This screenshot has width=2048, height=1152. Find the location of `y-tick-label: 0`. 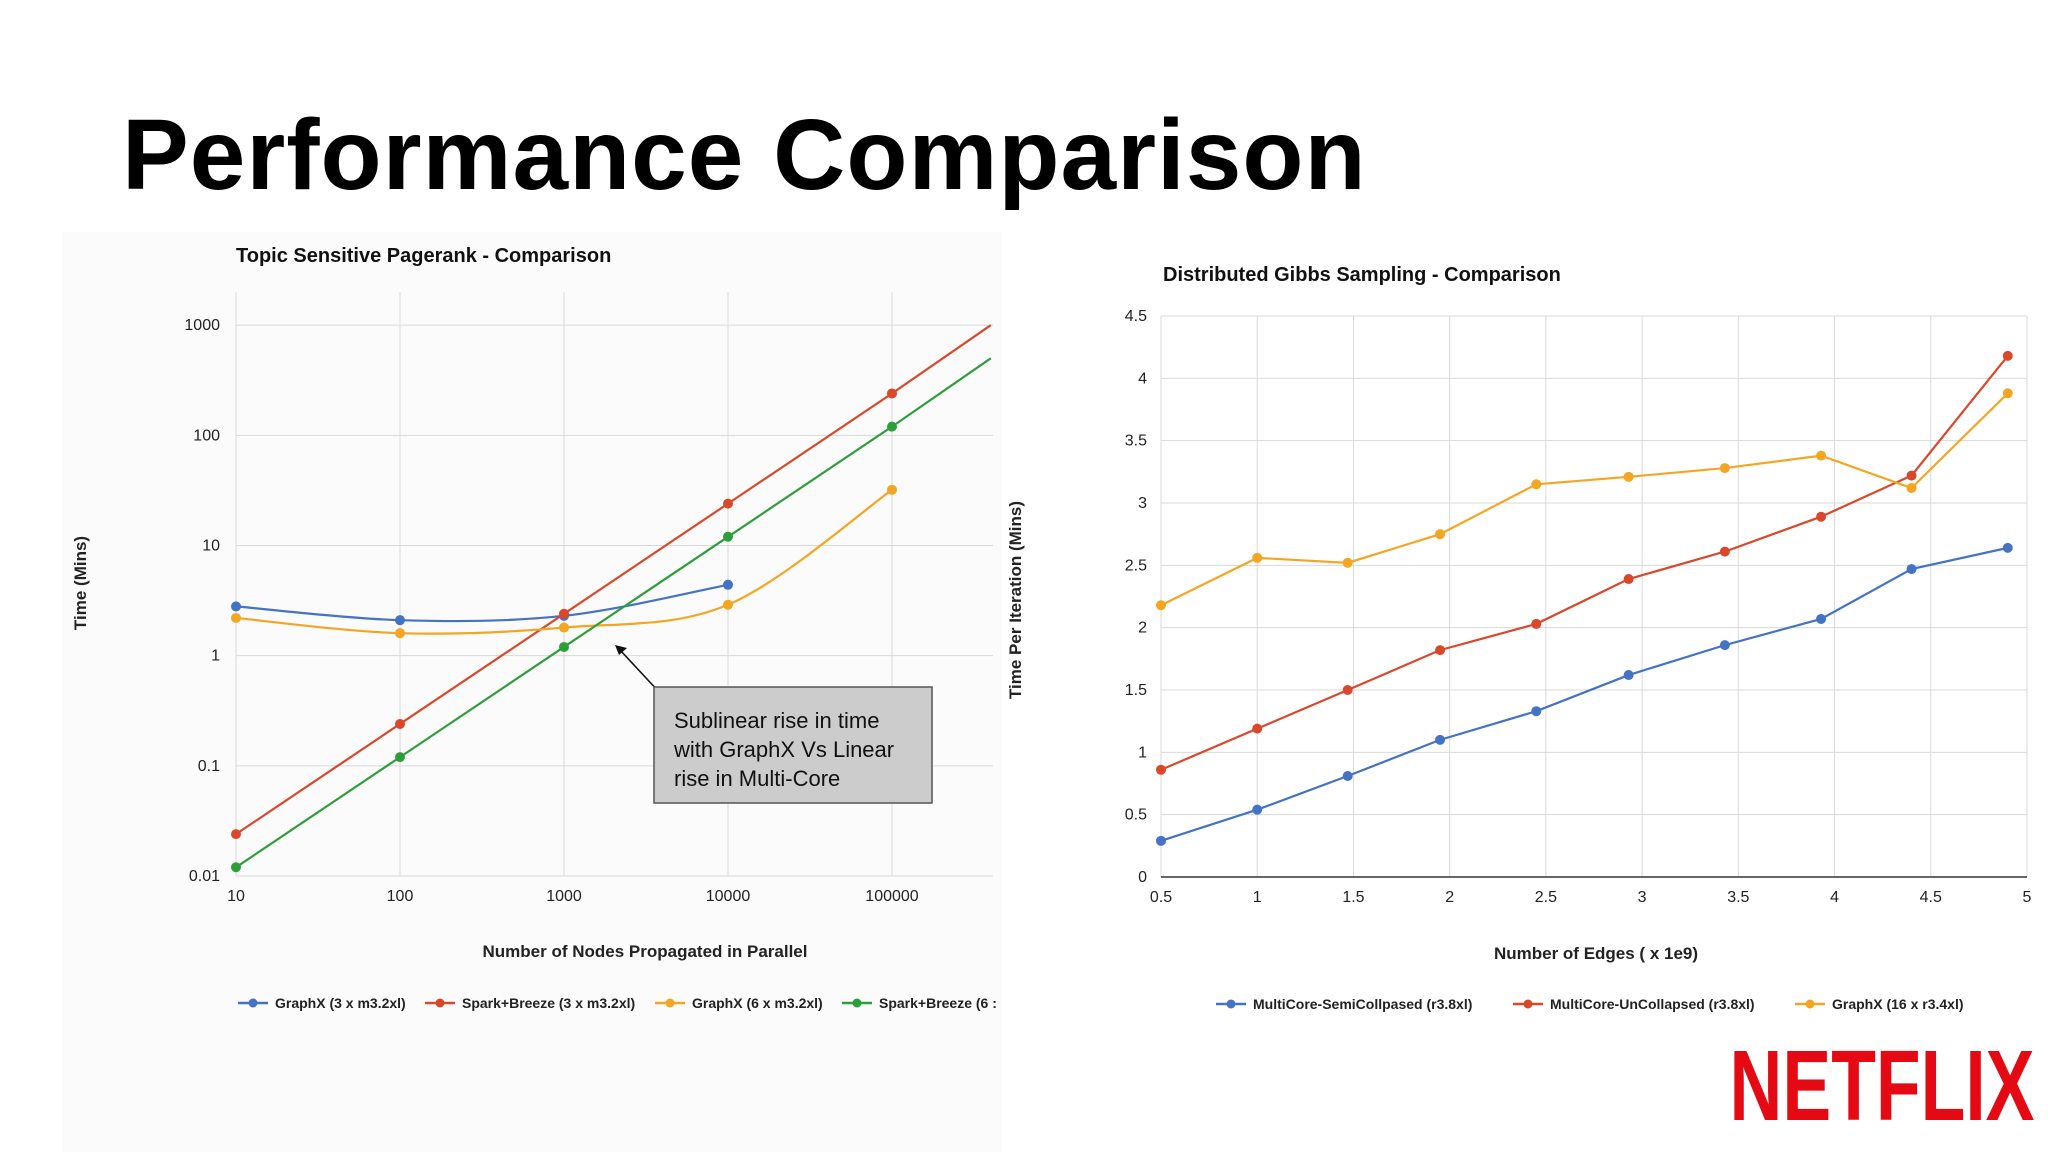

y-tick-label: 0 is located at coordinates (1142, 877).